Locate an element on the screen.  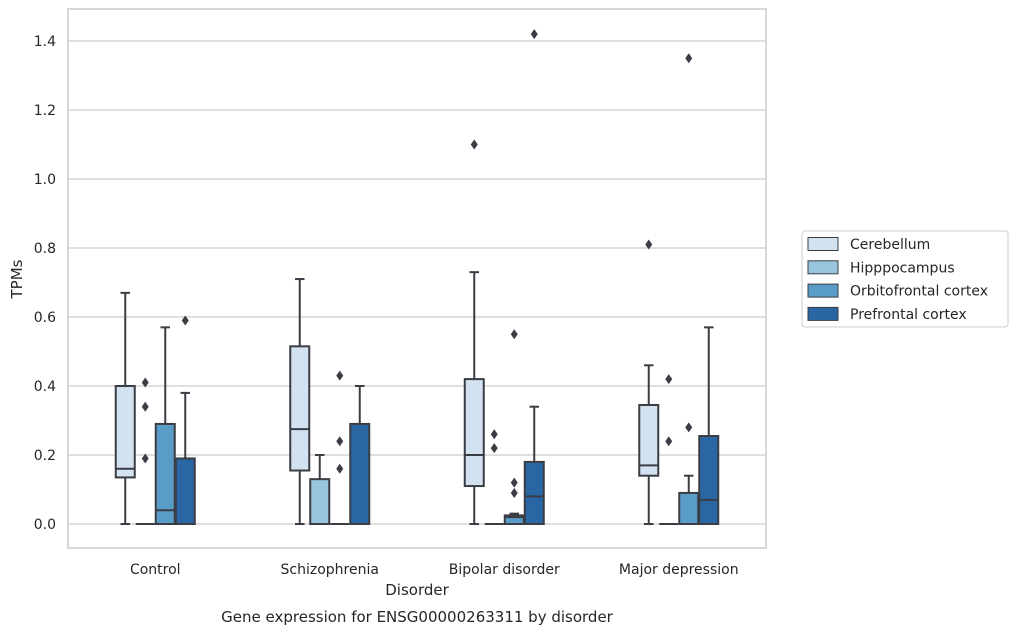
legend-label: Prefrontal cortex is located at coordinates (908, 315).